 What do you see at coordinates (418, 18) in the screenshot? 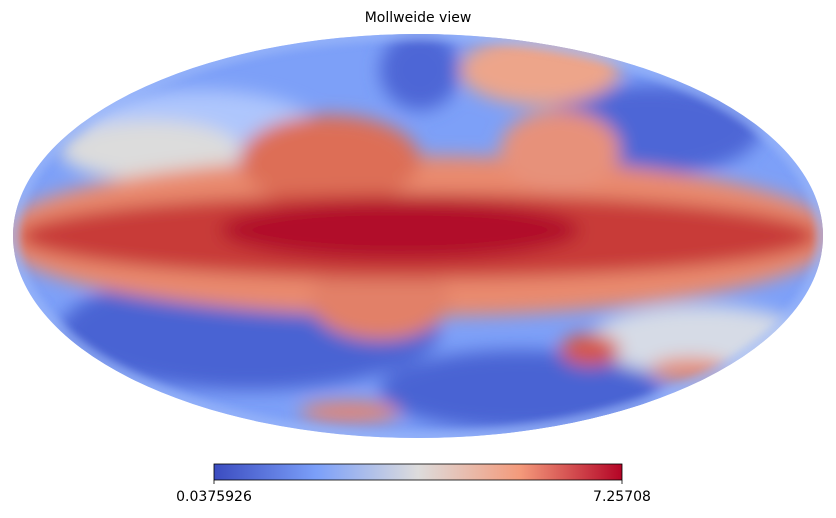
I see `map-title: Mollweide view` at bounding box center [418, 18].